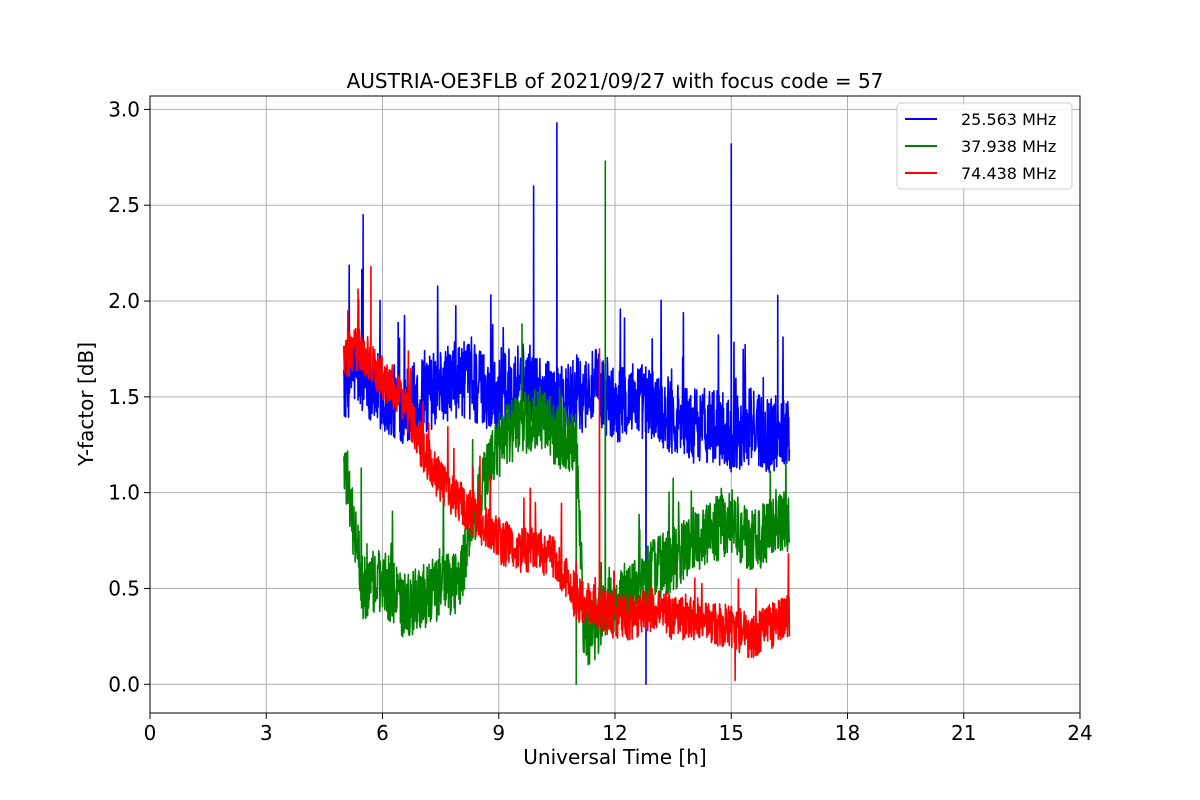 This screenshot has width=1200, height=800. I want to click on legend-entry-label: 37.938 MHz, so click(1008, 146).